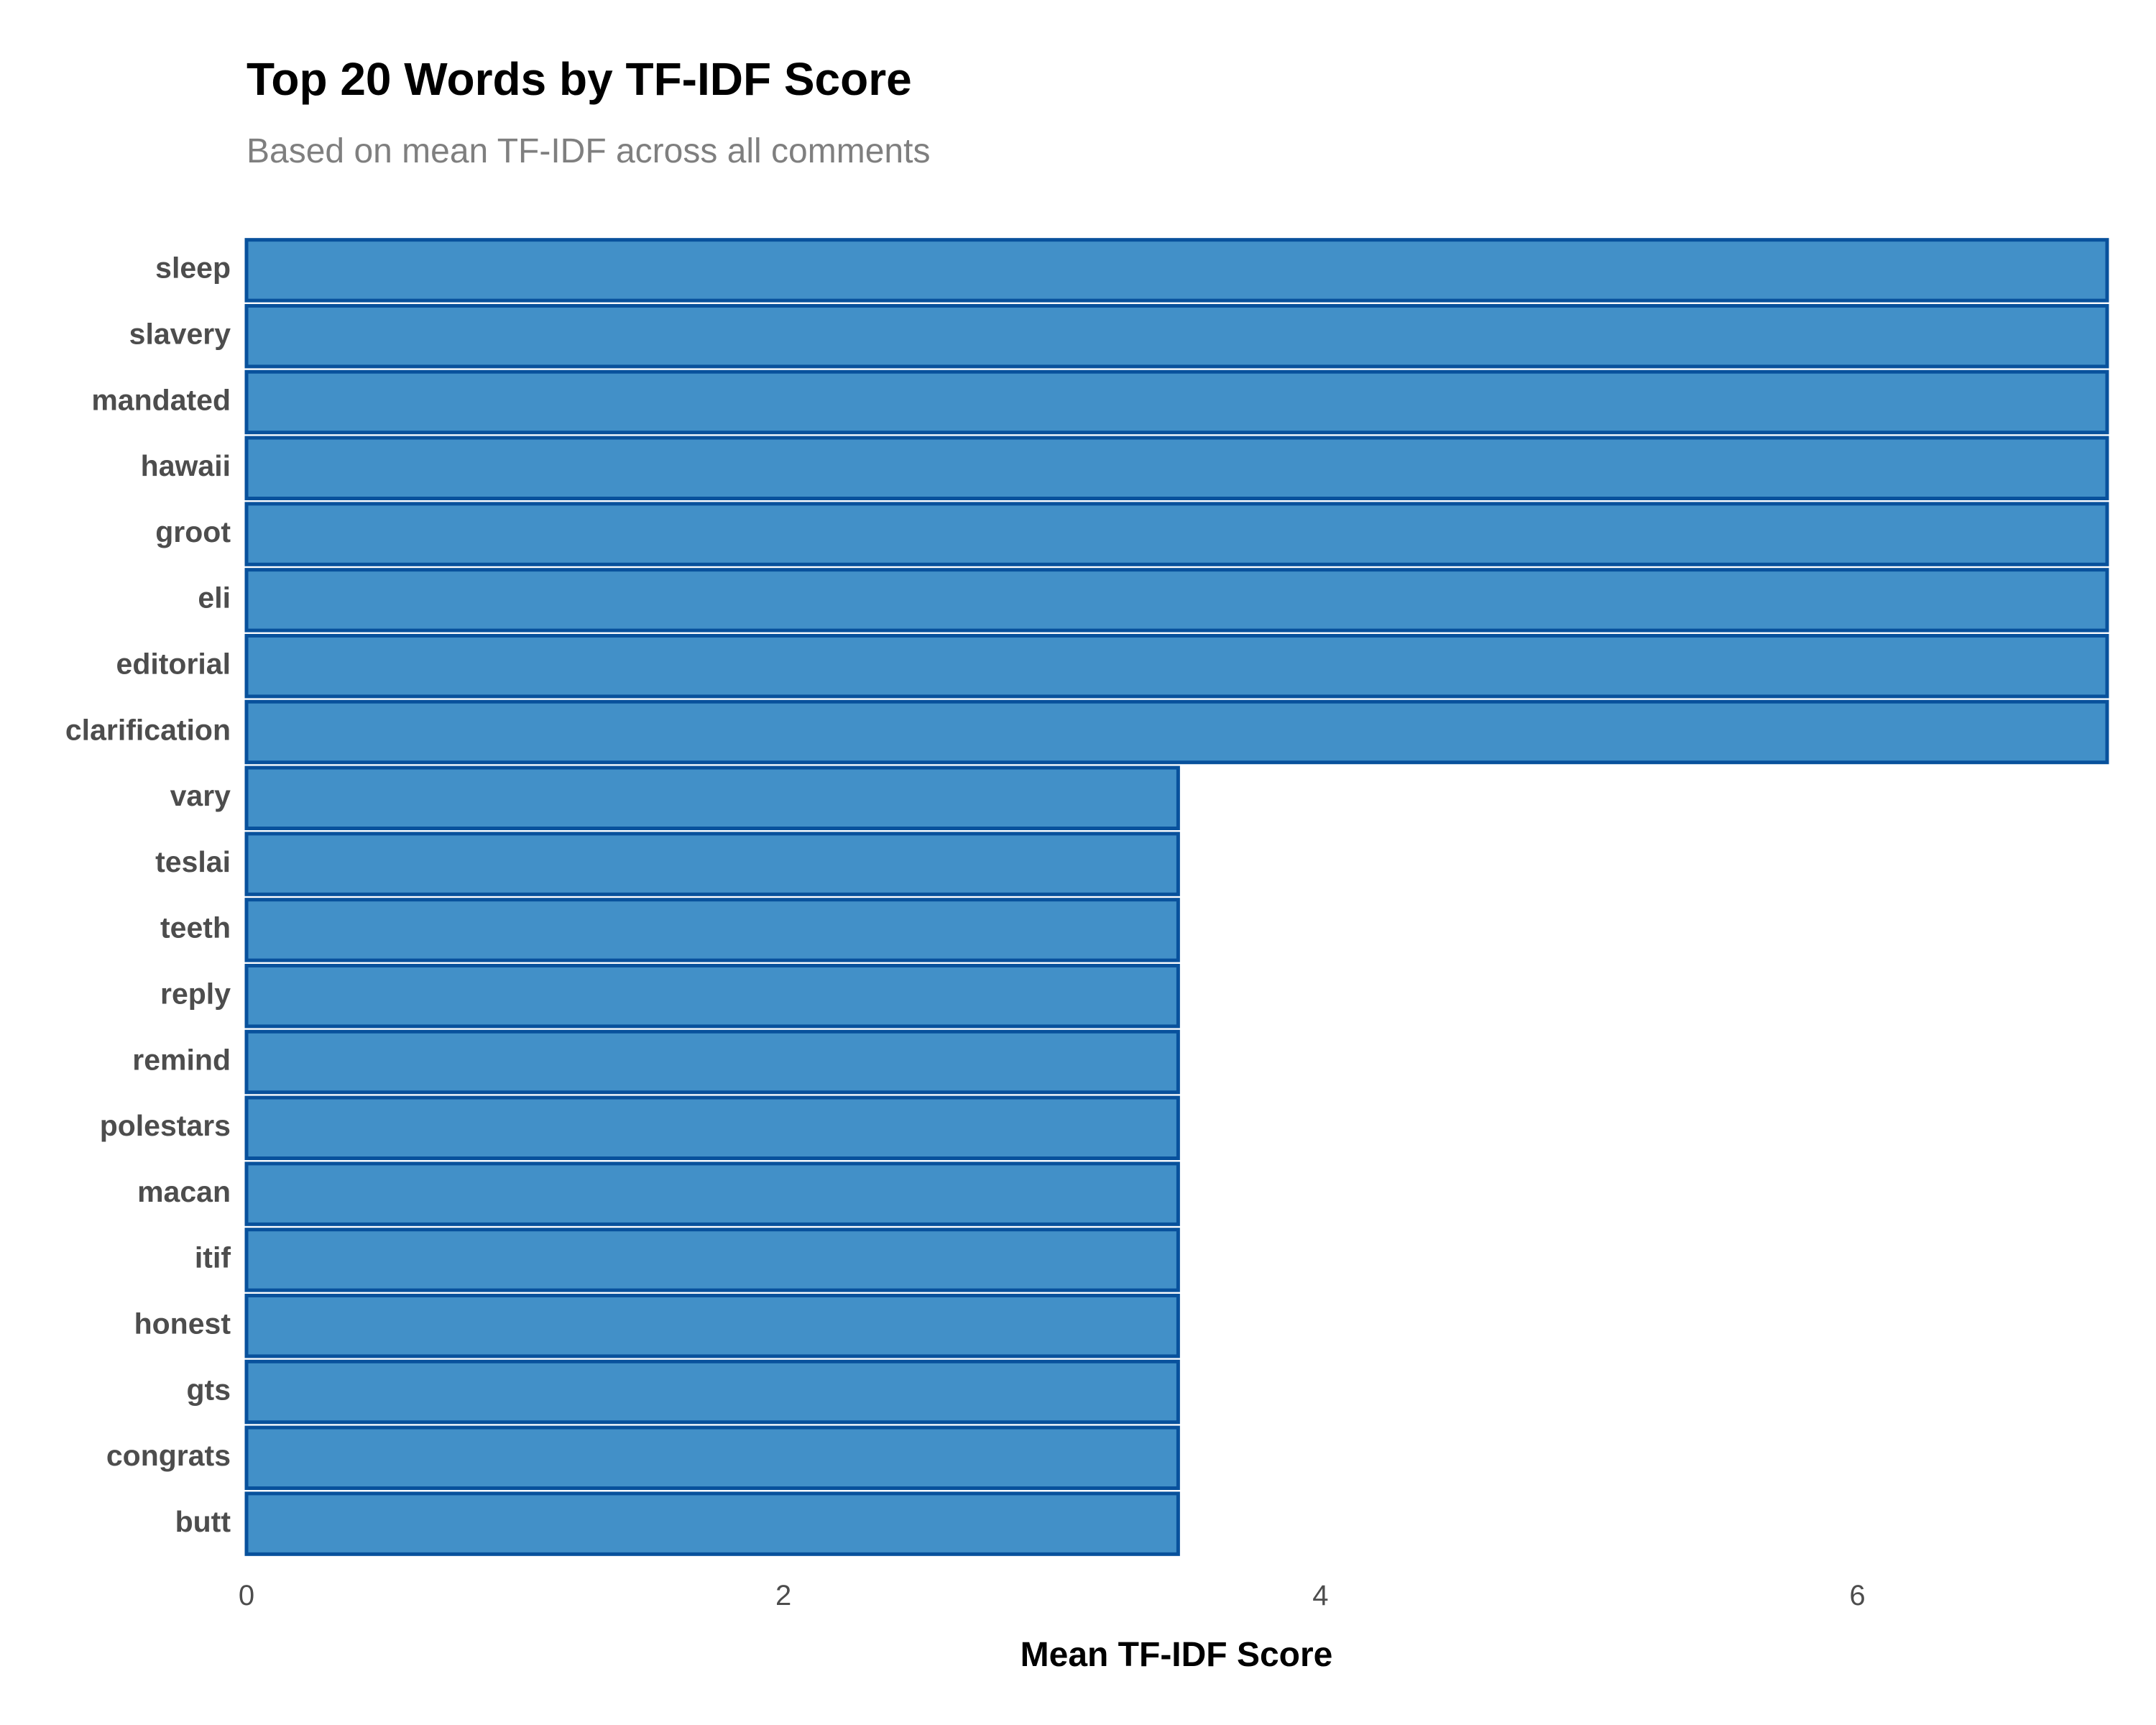 The width and height of the screenshot is (2156, 1725). Describe the element at coordinates (712, 1458) in the screenshot. I see `bar-congrats` at that location.